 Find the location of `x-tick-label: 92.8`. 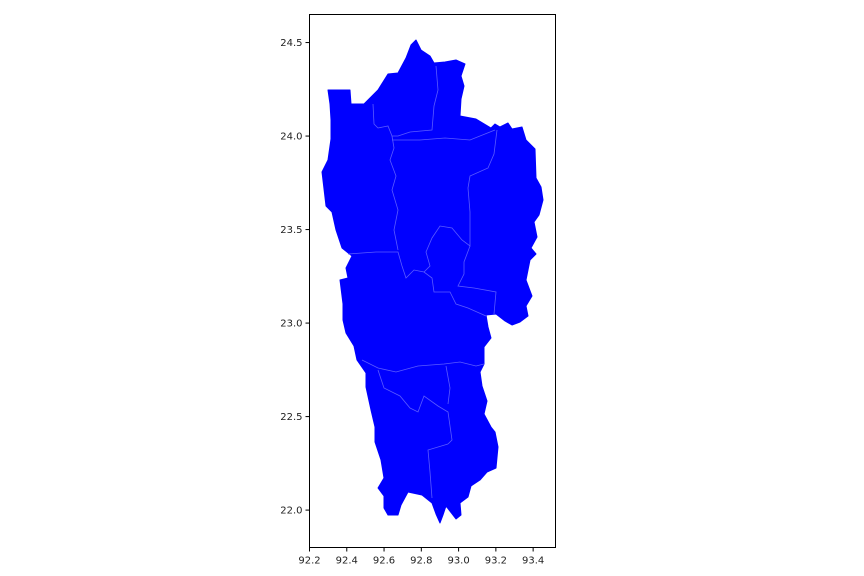

x-tick-label: 92.8 is located at coordinates (421, 561).